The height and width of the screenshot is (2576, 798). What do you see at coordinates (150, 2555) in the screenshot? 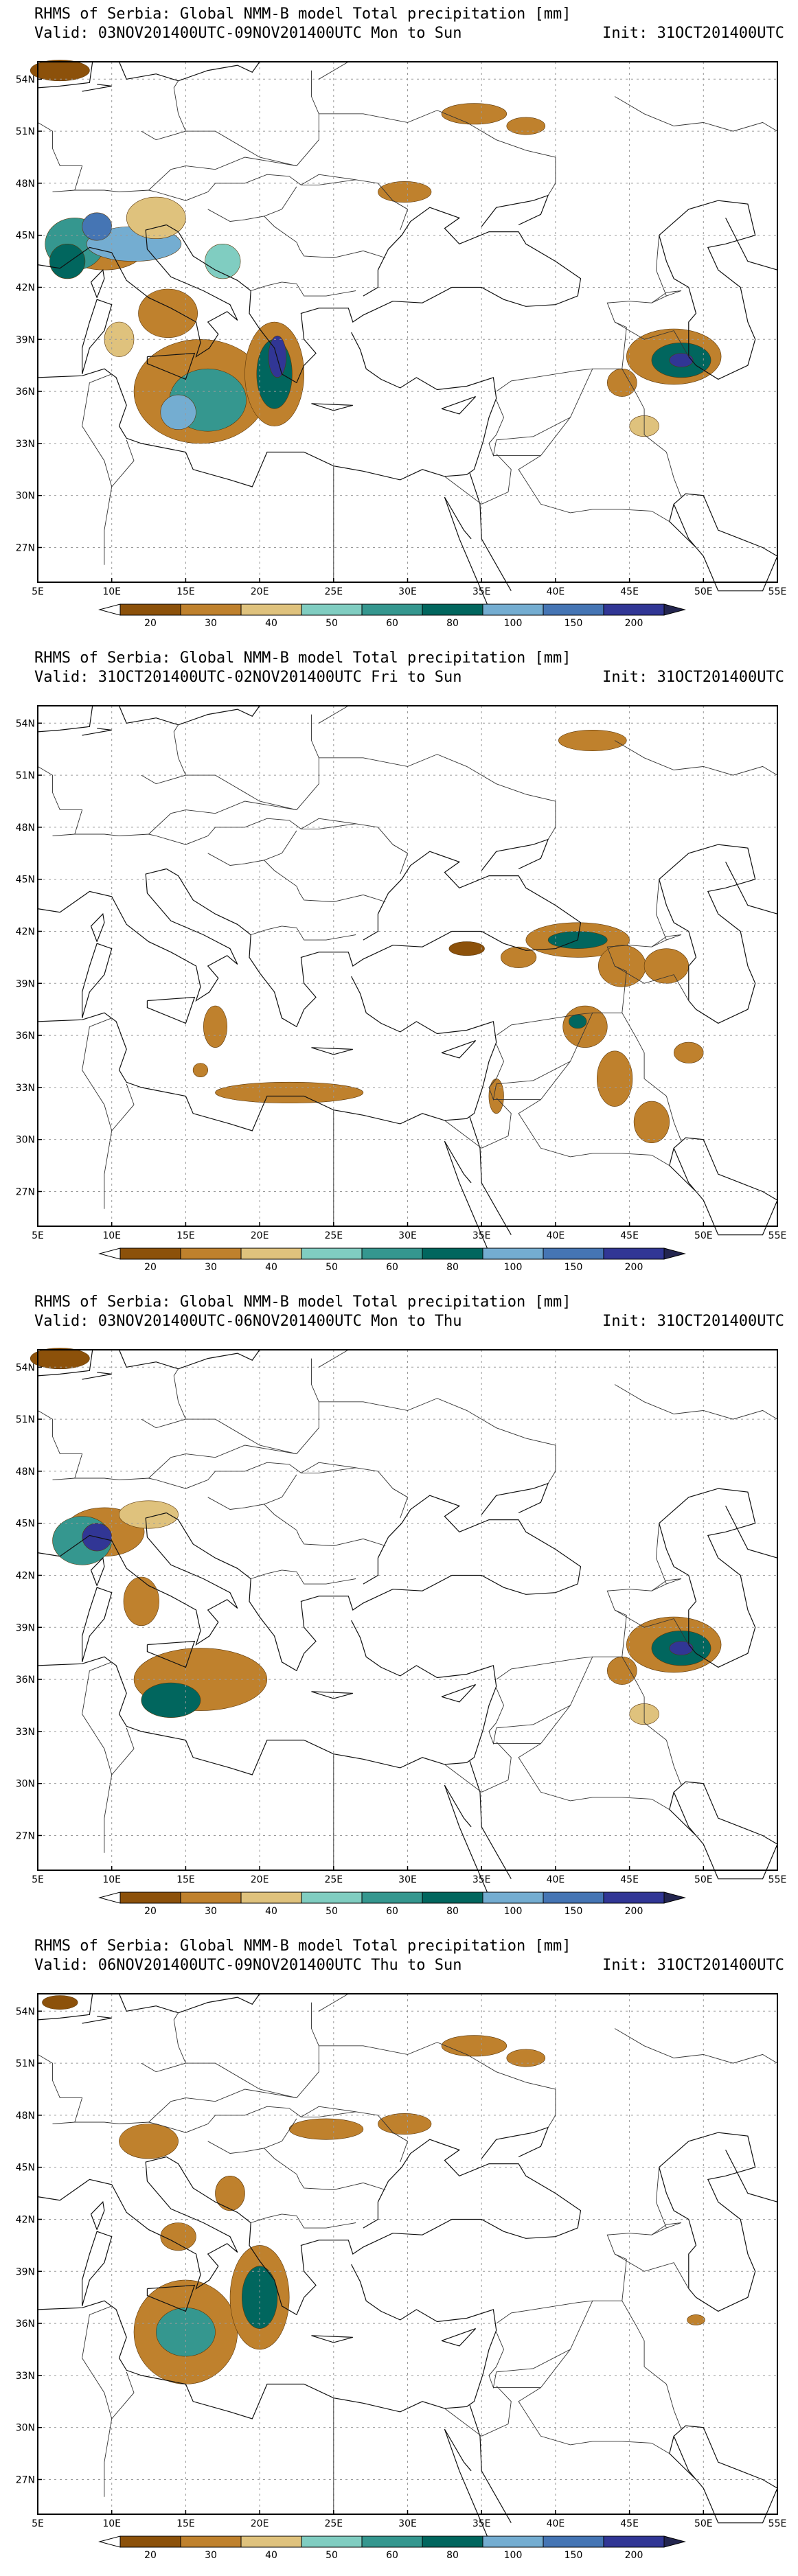
I see `colorbar-label: 20` at bounding box center [150, 2555].